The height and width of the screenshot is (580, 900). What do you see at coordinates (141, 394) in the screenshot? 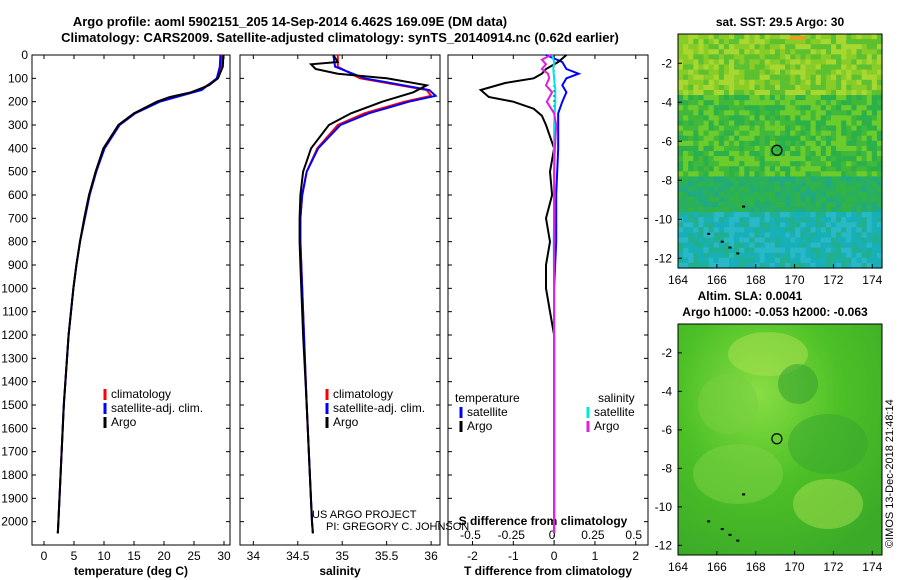
I see `legend-label: climatology` at bounding box center [141, 394].